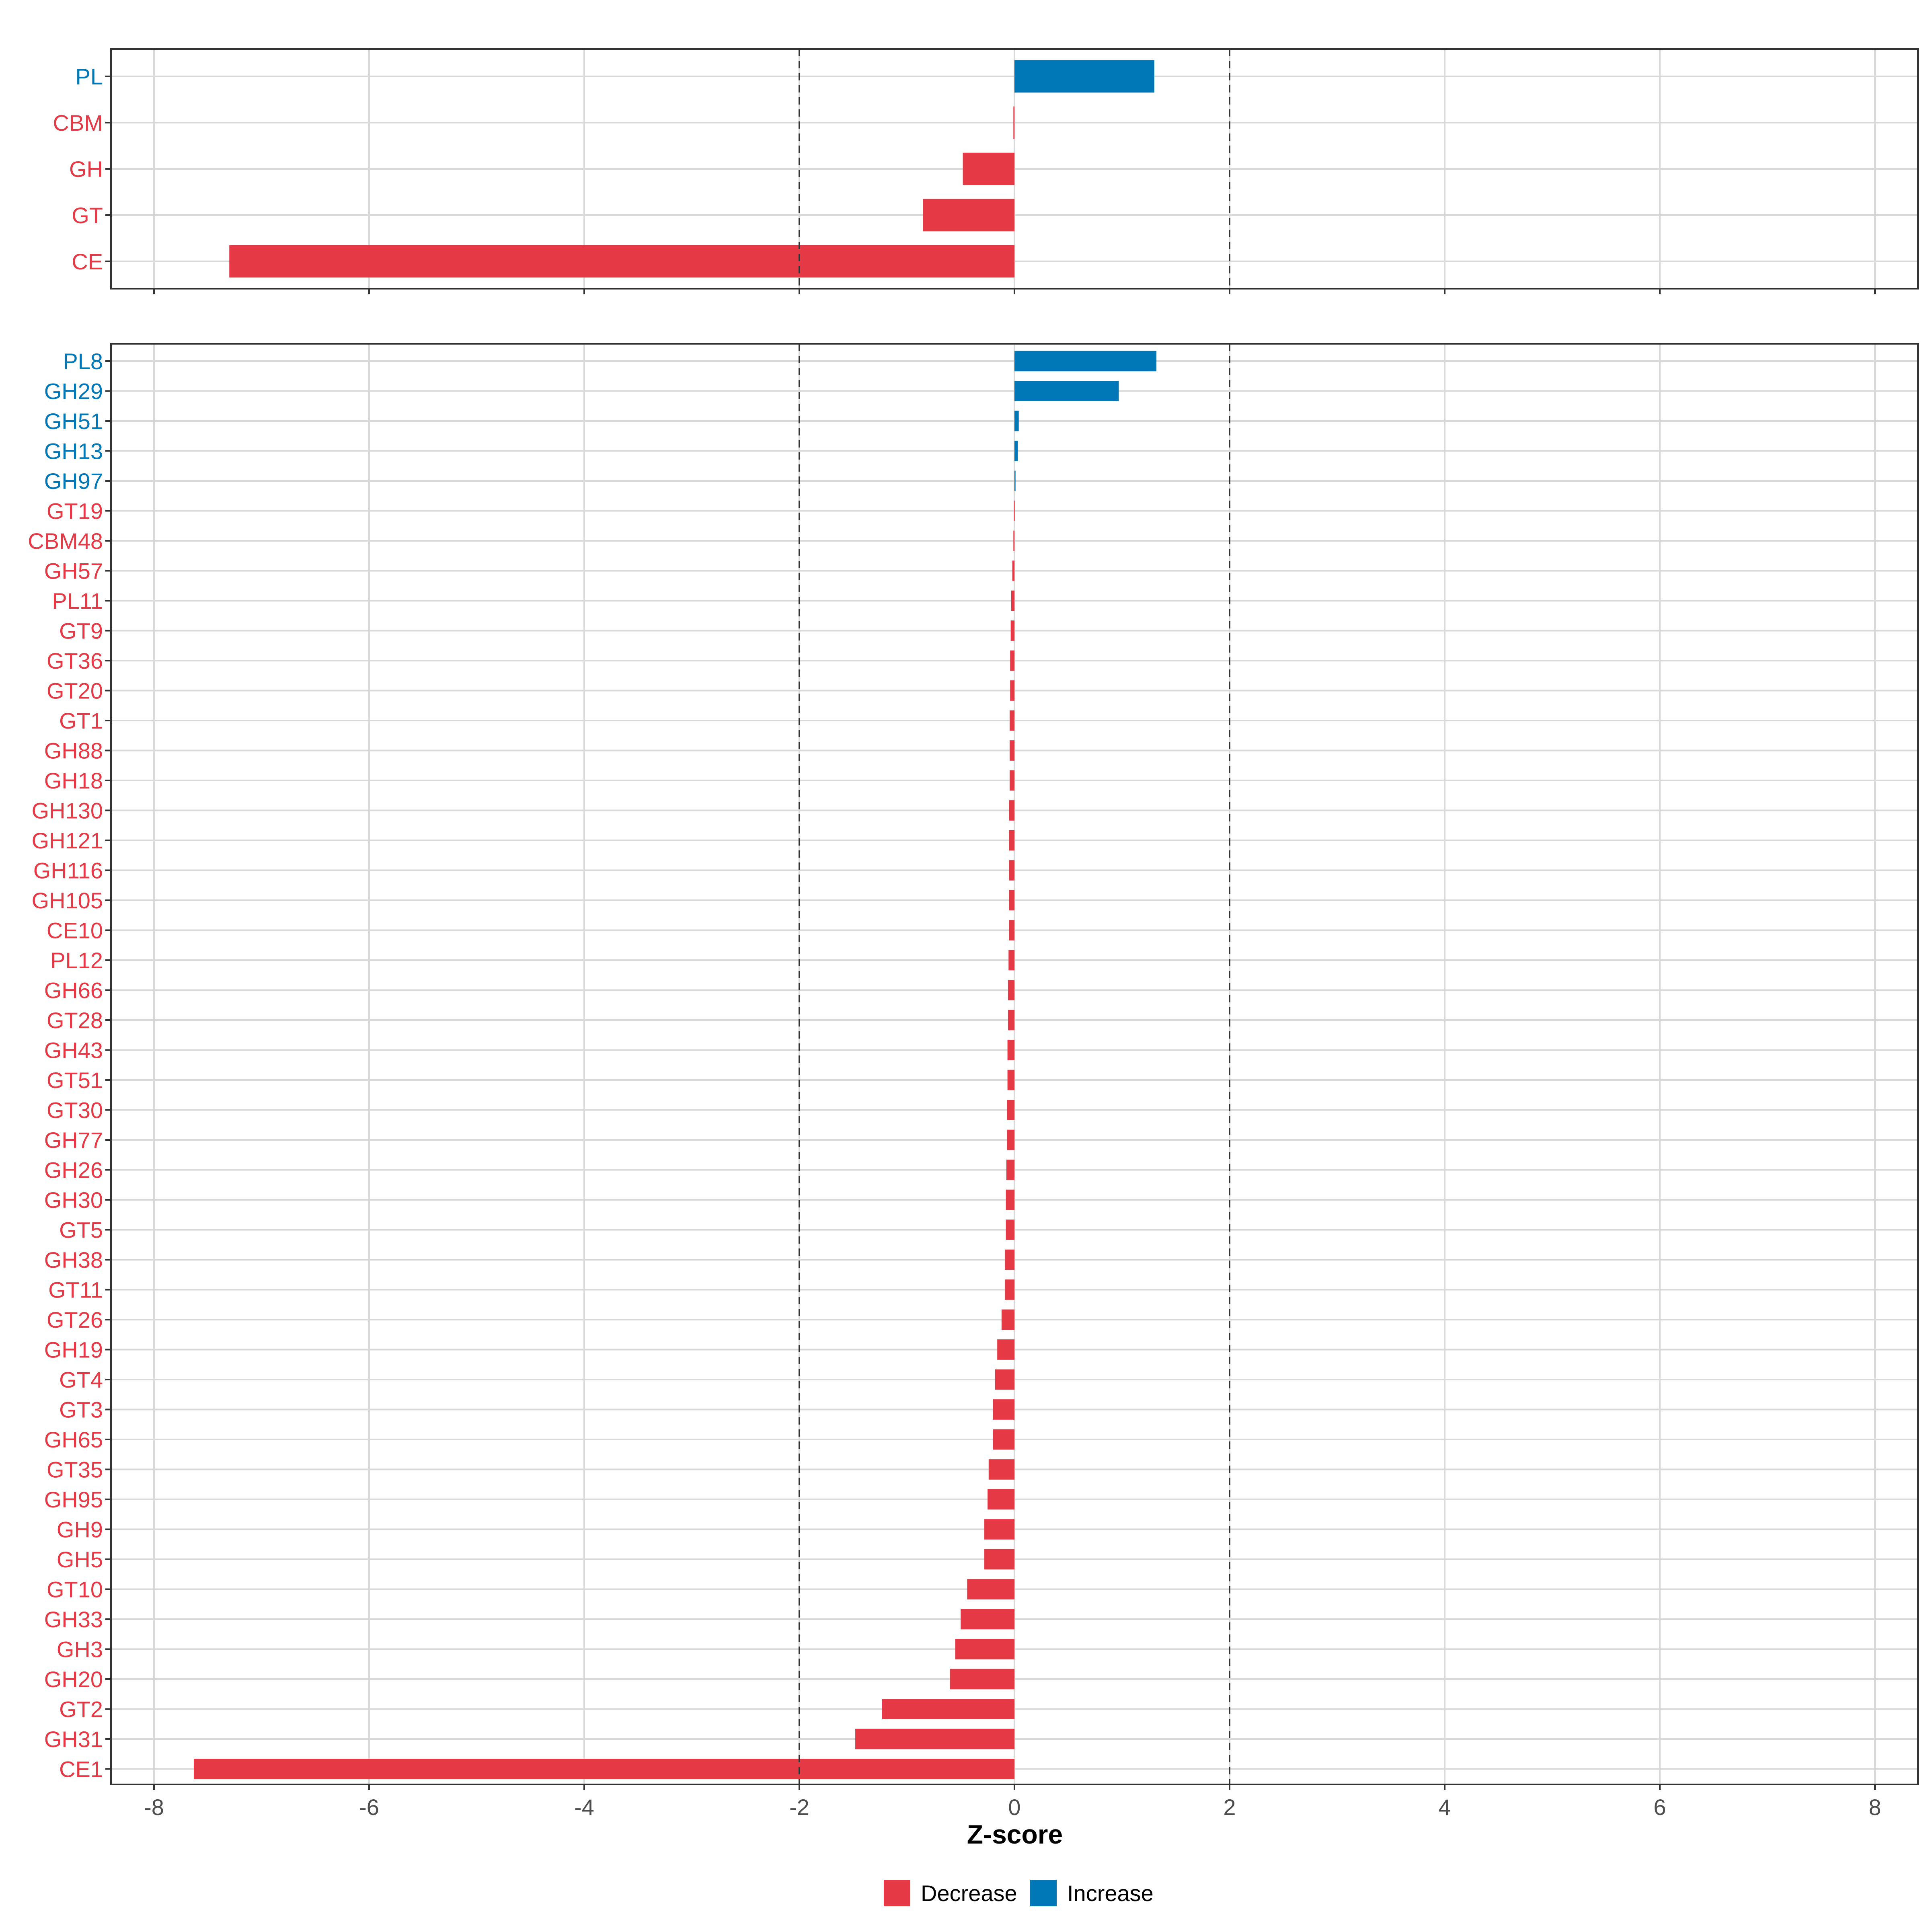 The image size is (1930, 1932). Describe the element at coordinates (75, 1290) in the screenshot. I see `category-label: GT11` at that location.